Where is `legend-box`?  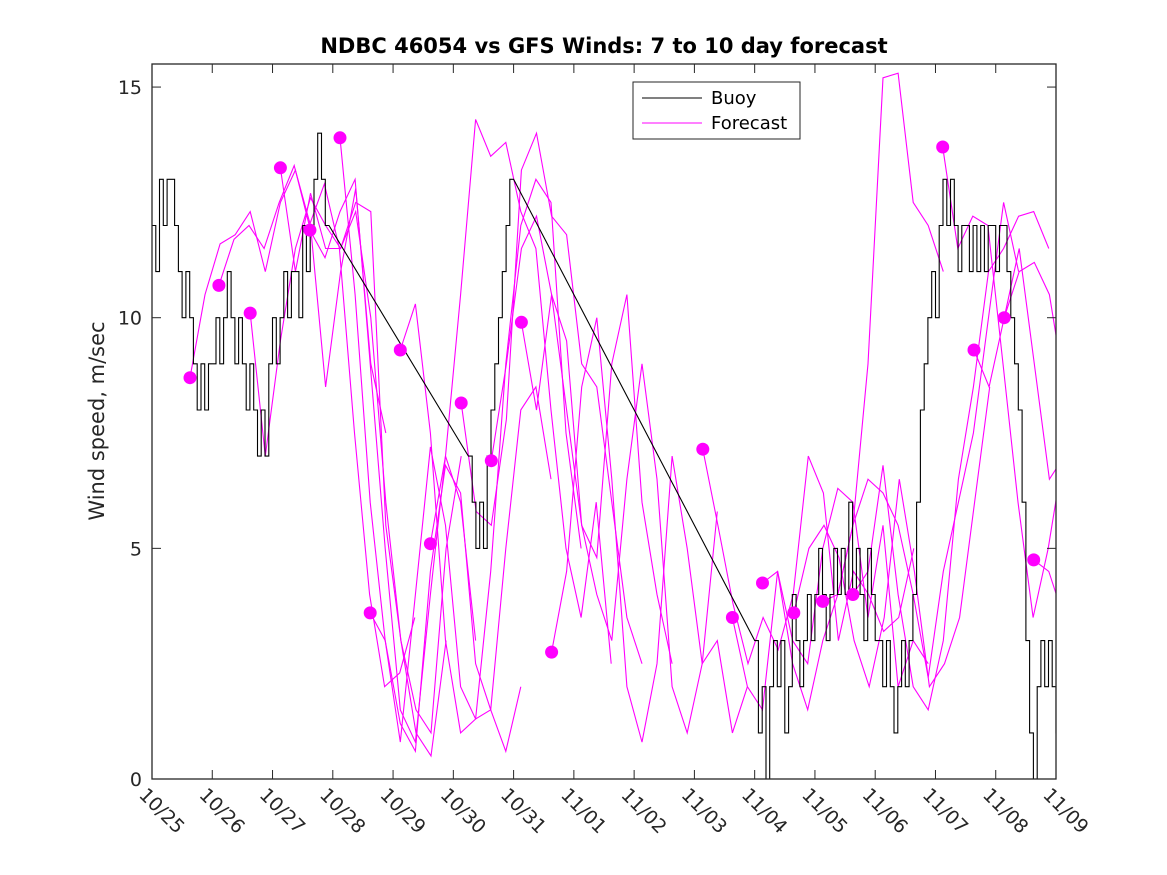
legend-box is located at coordinates (716, 110).